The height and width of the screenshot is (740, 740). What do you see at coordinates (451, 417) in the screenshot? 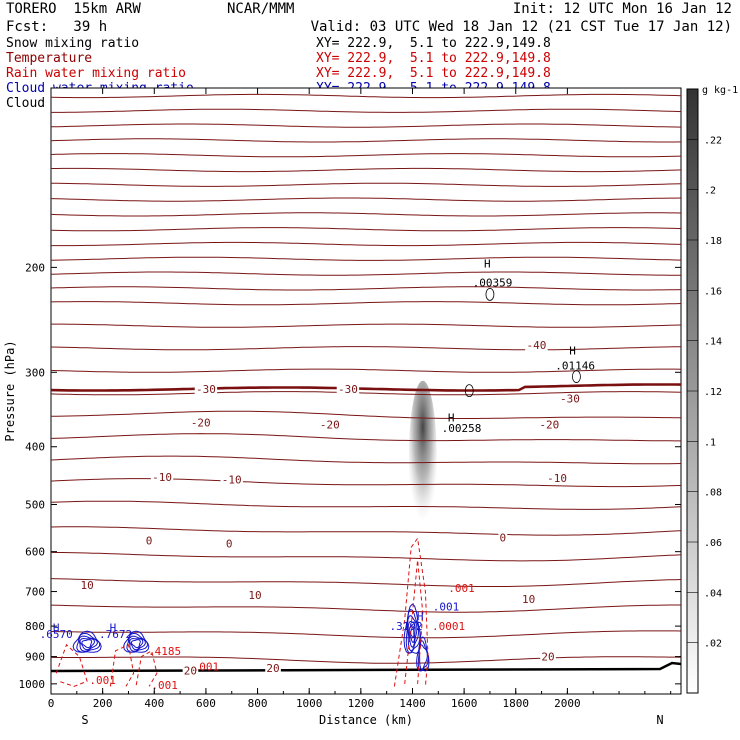
I see `ice-label: H` at bounding box center [451, 417].